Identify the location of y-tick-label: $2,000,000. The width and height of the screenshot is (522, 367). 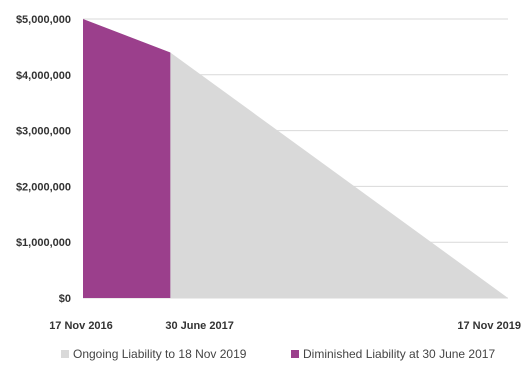
(43, 187).